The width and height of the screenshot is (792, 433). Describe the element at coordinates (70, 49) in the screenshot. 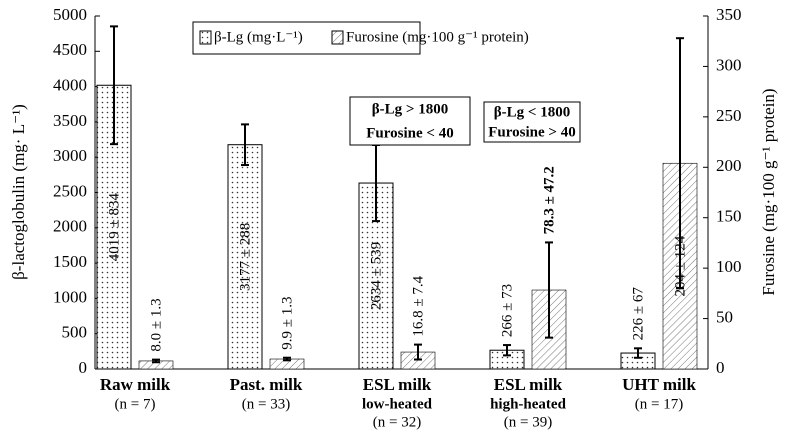

I see `y-tick-label: 4500` at that location.